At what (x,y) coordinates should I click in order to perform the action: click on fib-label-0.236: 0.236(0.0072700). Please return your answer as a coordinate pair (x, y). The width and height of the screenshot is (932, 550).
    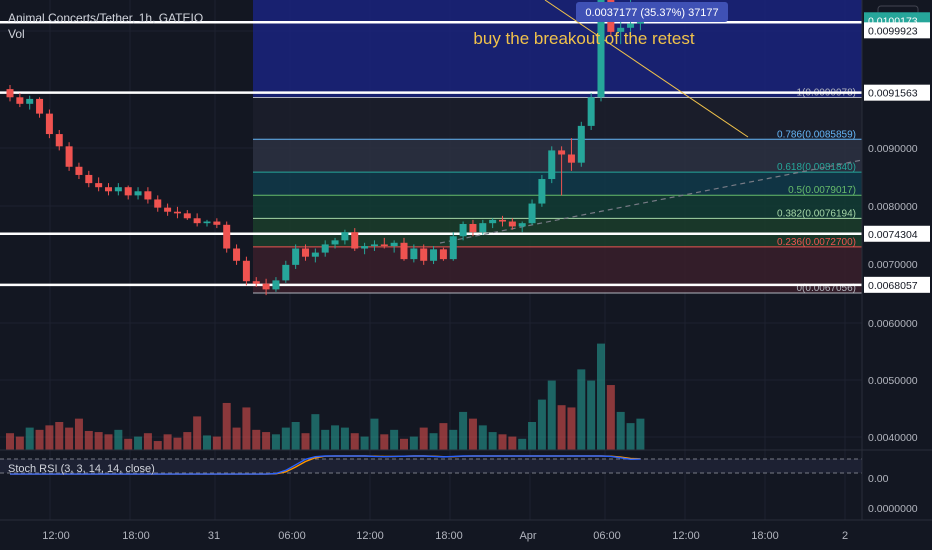
    Looking at the image, I should click on (816, 242).